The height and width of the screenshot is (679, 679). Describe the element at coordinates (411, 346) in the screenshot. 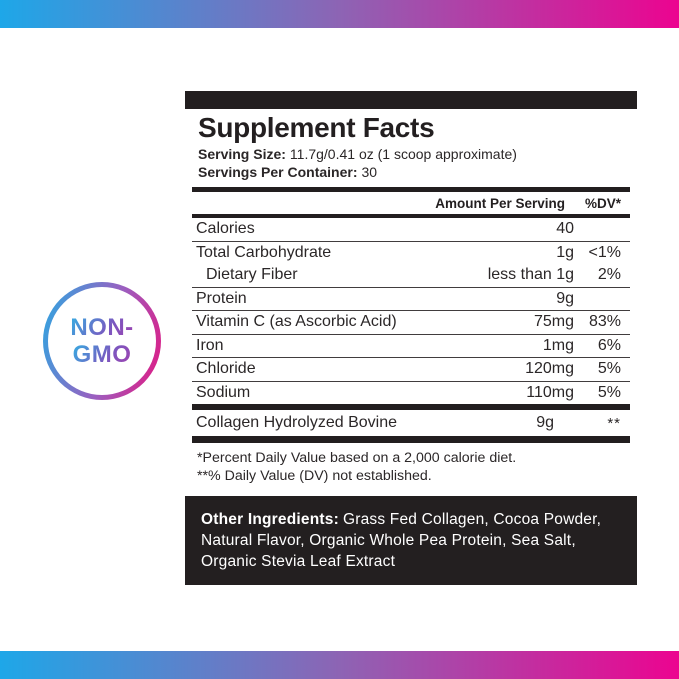

I see `table-row: Iron 1mg 6%` at that location.